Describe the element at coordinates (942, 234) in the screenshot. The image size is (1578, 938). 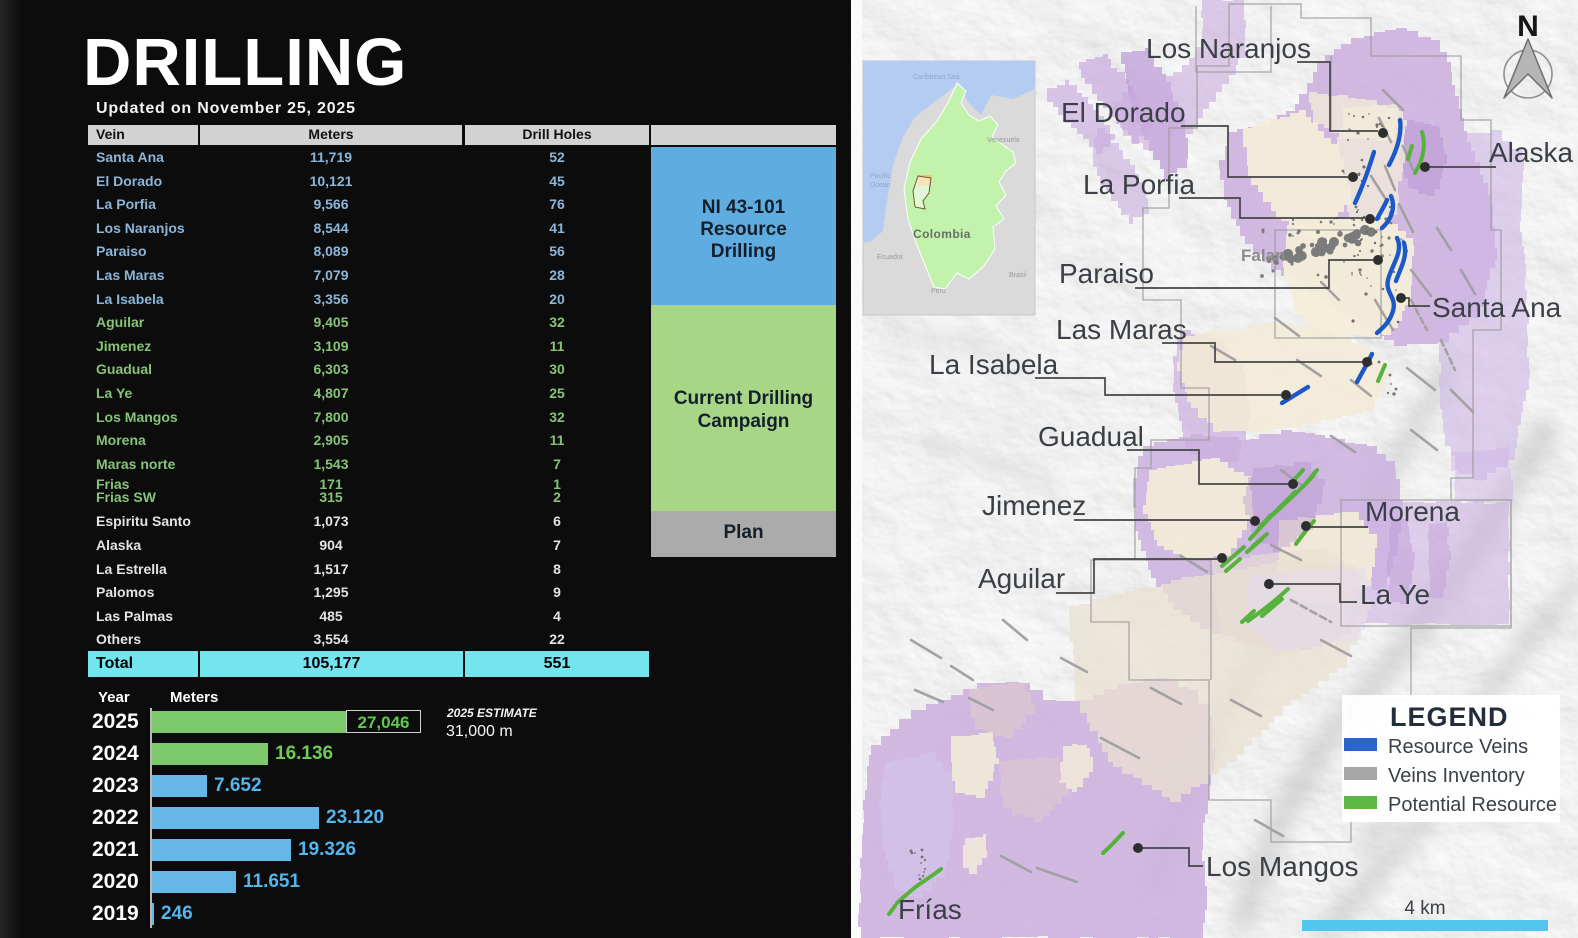
I see `svg-text: Colombia` at that location.